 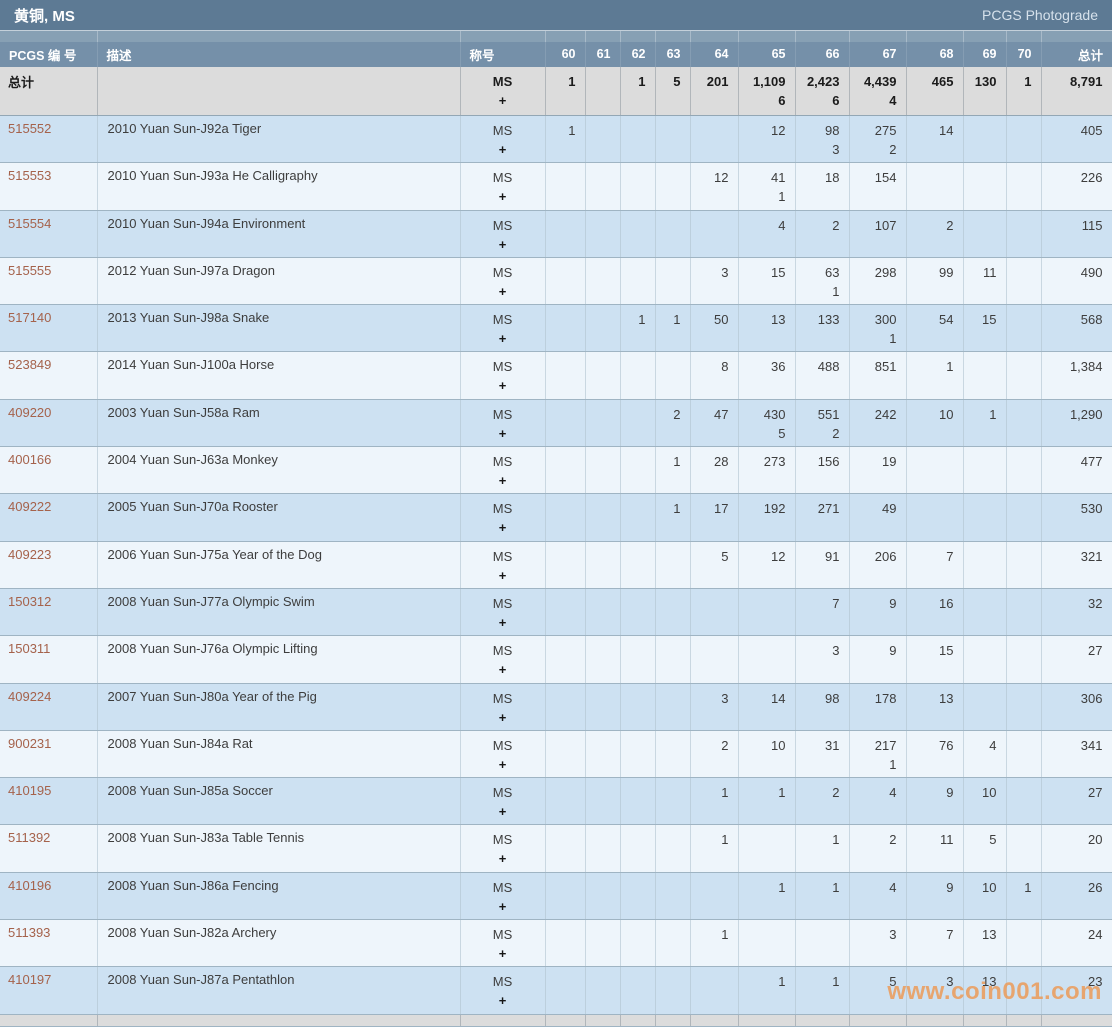 I want to click on pcgs-number-link: 150312, so click(x=30, y=601).